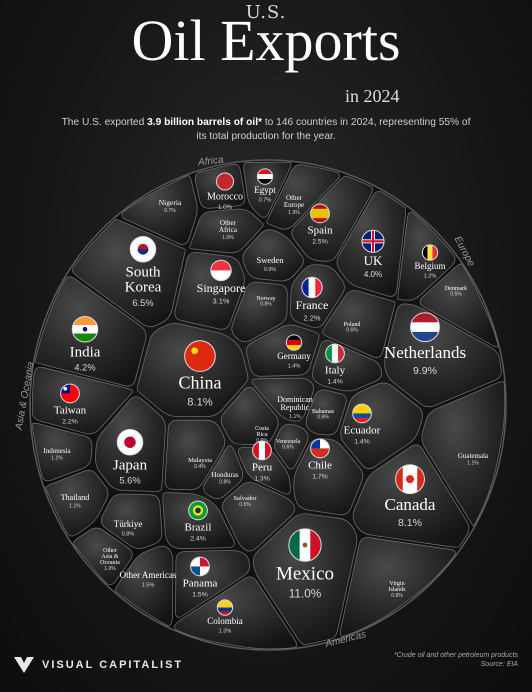  I want to click on cell-nigeria, so click(159, 210).